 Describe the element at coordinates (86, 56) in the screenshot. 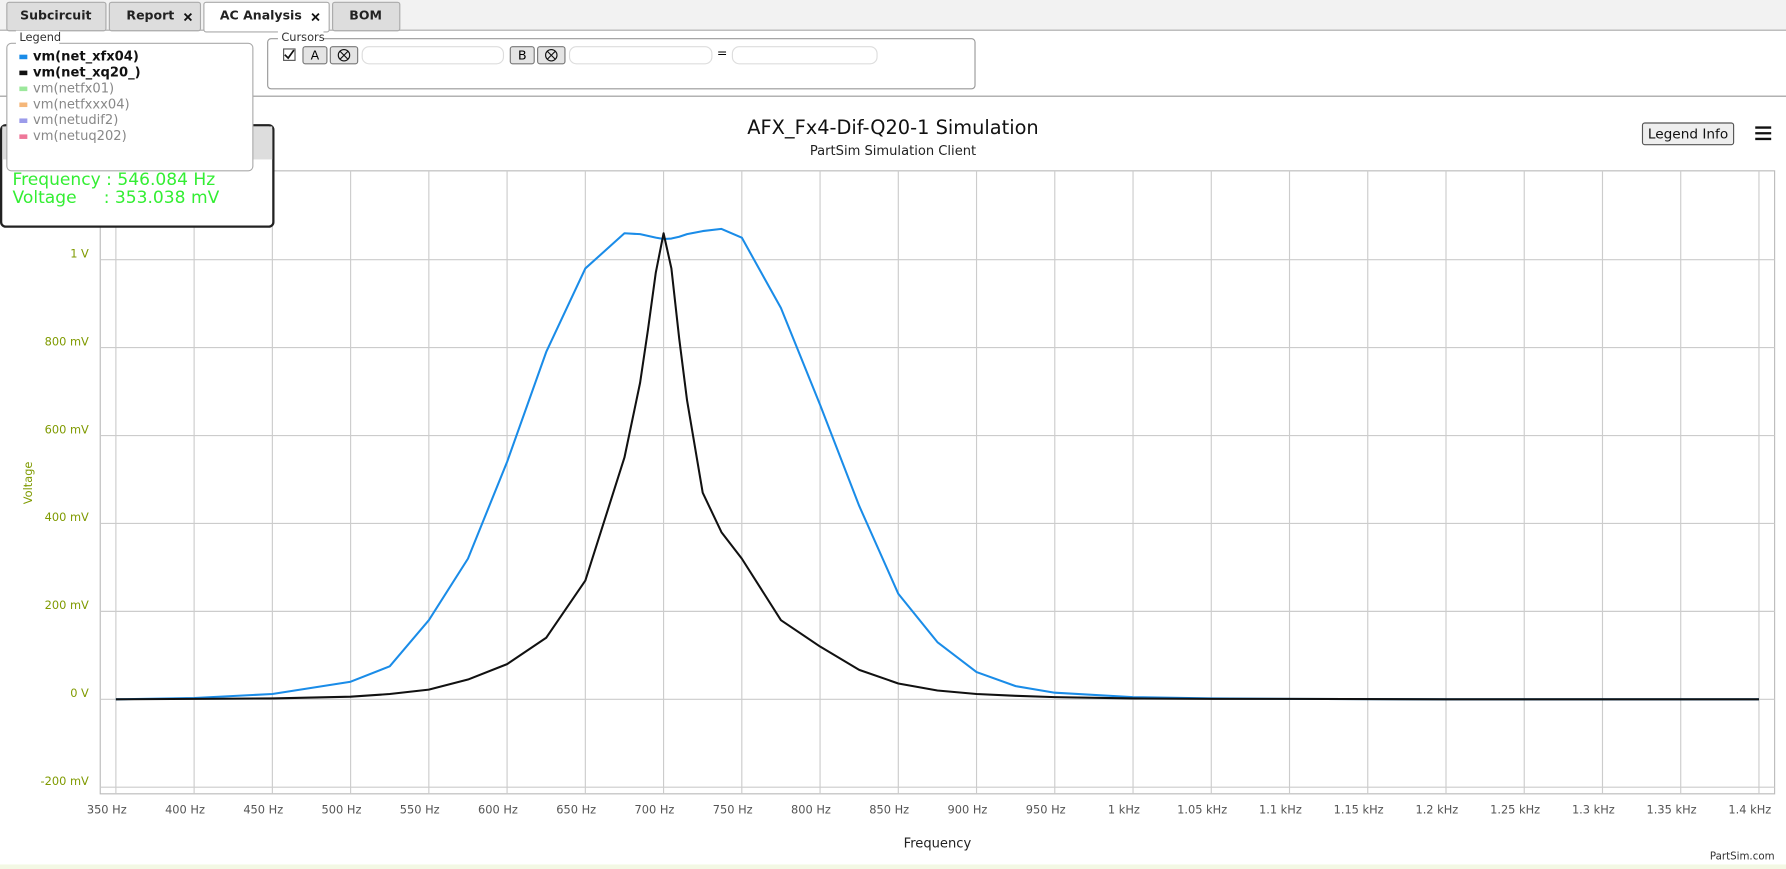

I see `legend-entry: vm(net_xfx04)` at that location.